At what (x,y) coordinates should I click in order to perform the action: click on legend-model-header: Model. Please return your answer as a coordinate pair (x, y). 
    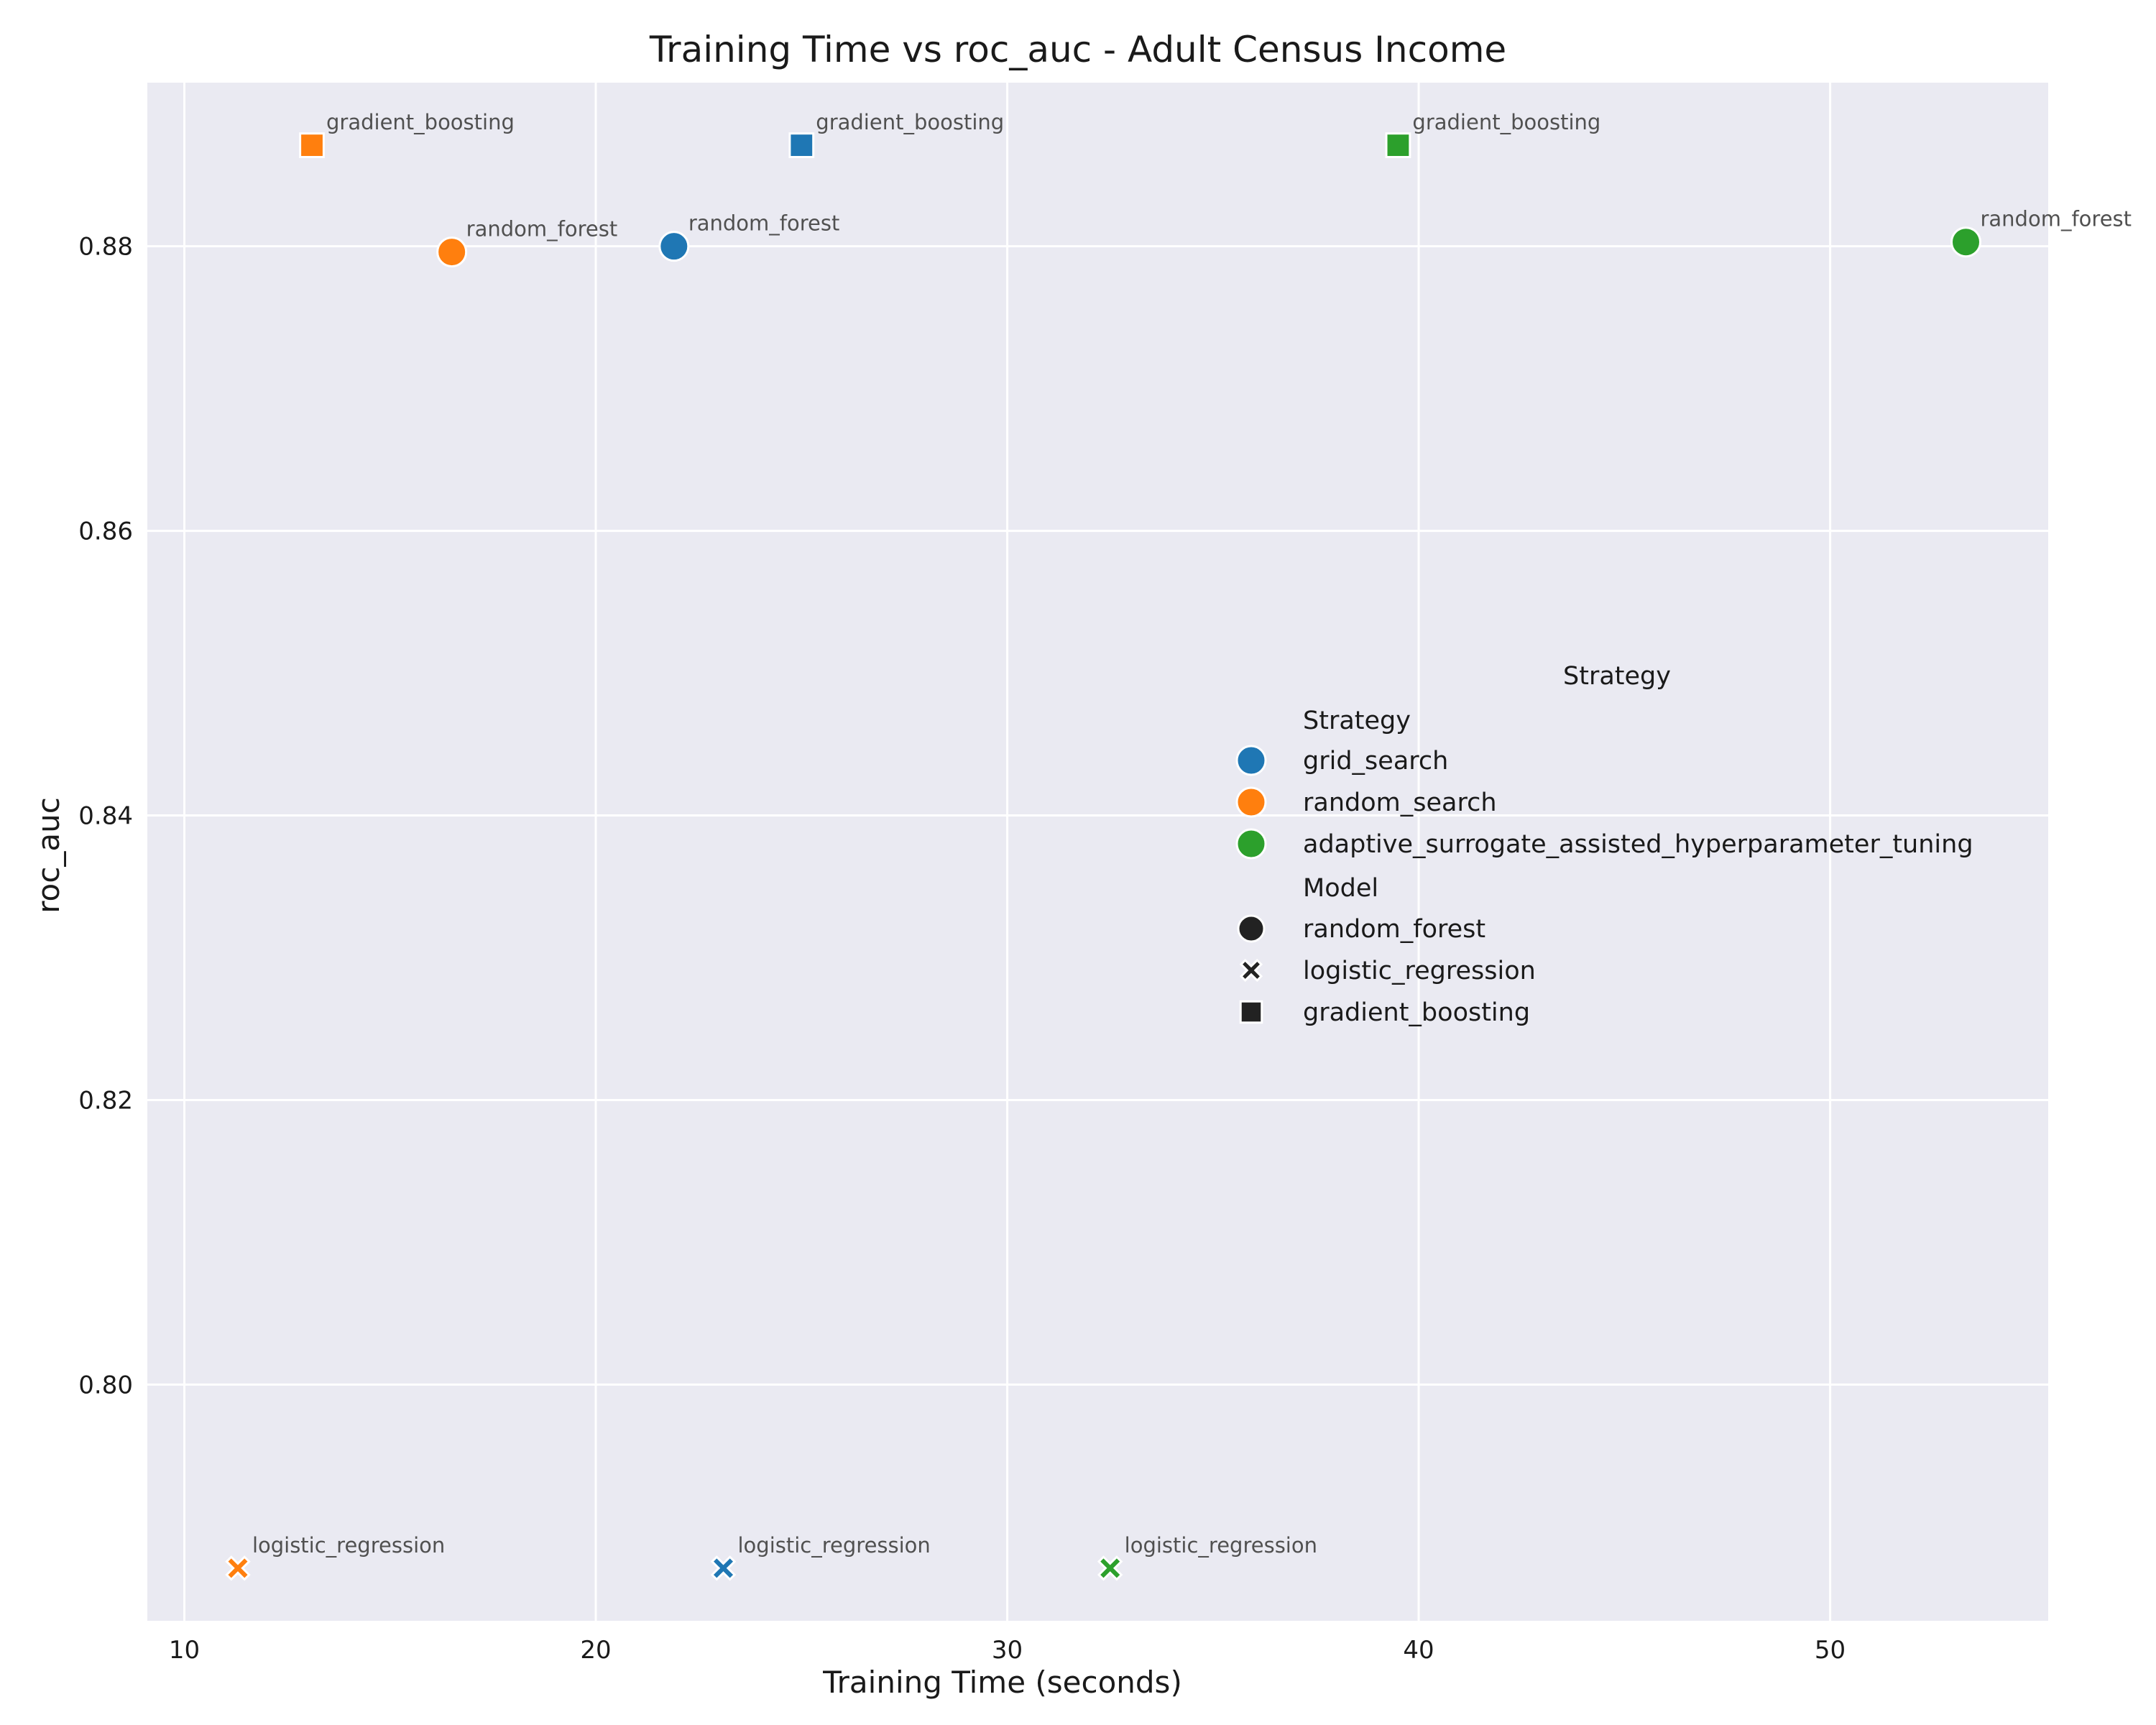
    Looking at the image, I should click on (1340, 888).